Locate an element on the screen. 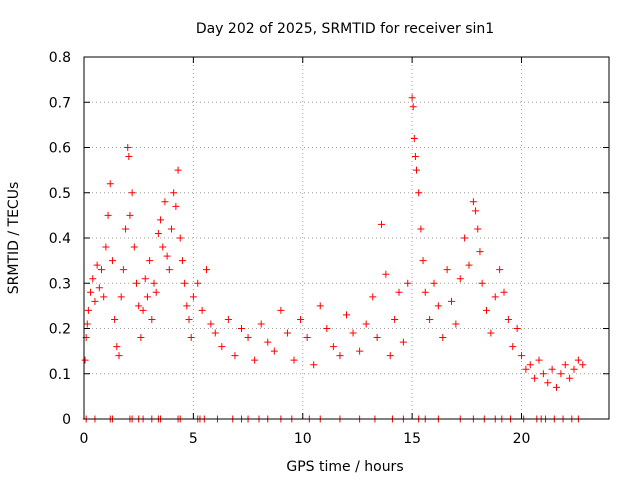  y-tick-label: 0 is located at coordinates (66, 420).